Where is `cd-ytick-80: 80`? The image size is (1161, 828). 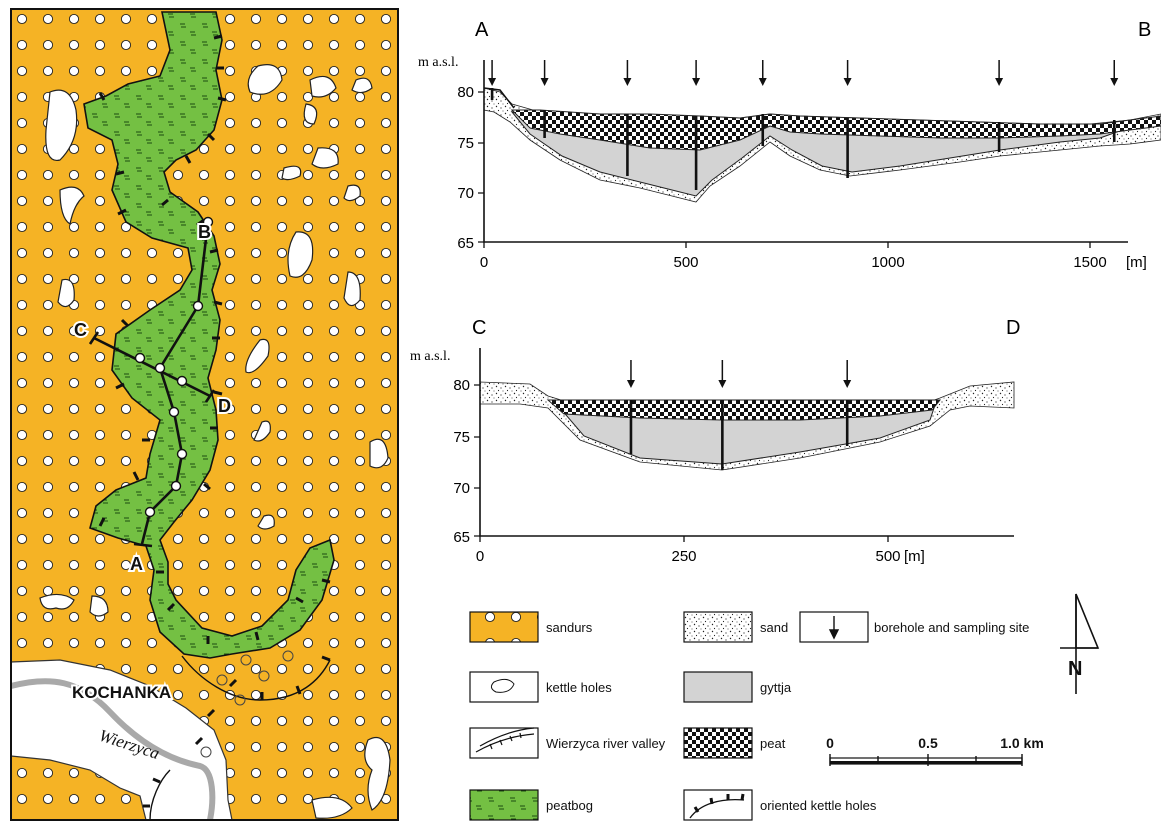
cd-ytick-80: 80 is located at coordinates (461, 385).